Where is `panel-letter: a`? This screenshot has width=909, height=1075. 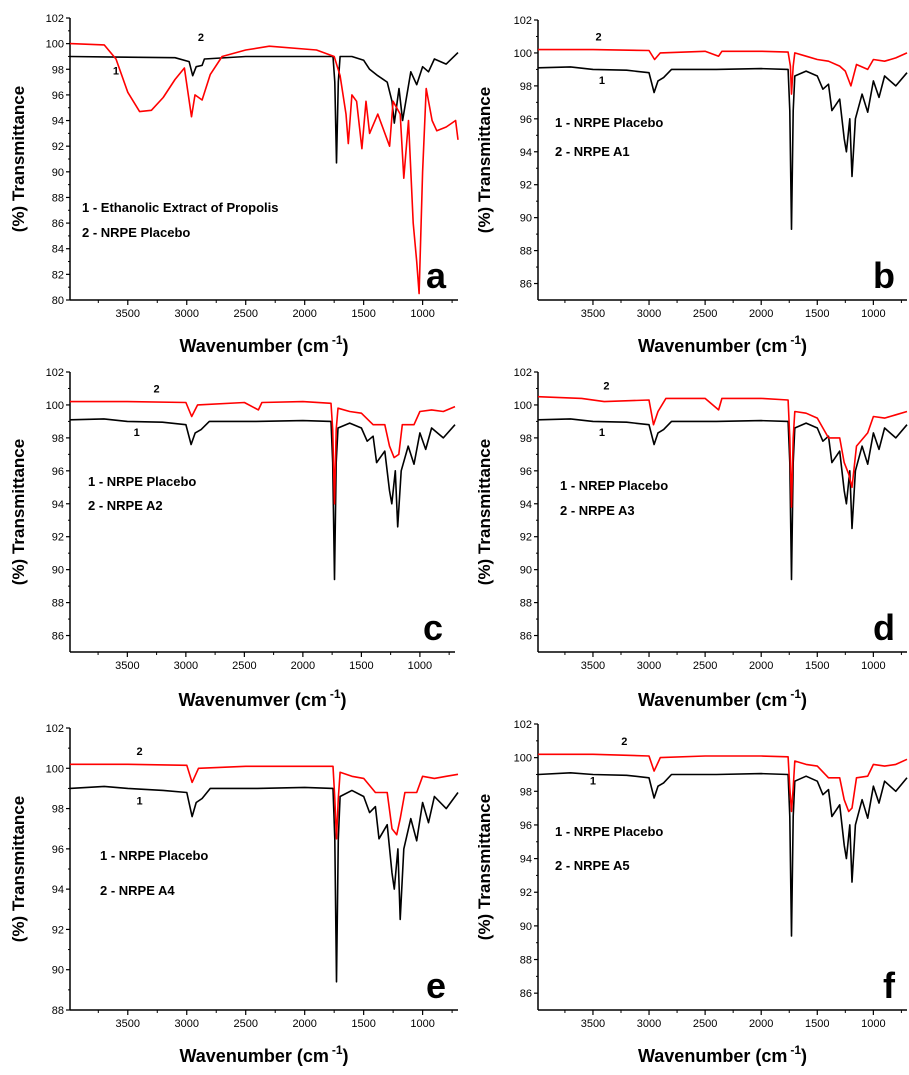
panel-letter: a is located at coordinates (436, 275).